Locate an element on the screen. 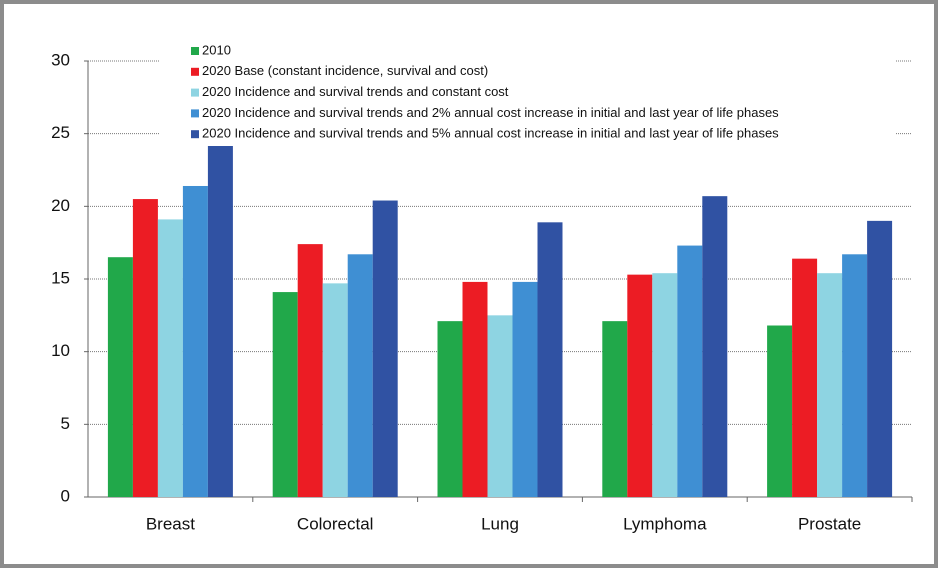 The width and height of the screenshot is (938, 568). legend-background is located at coordinates (527, 93).